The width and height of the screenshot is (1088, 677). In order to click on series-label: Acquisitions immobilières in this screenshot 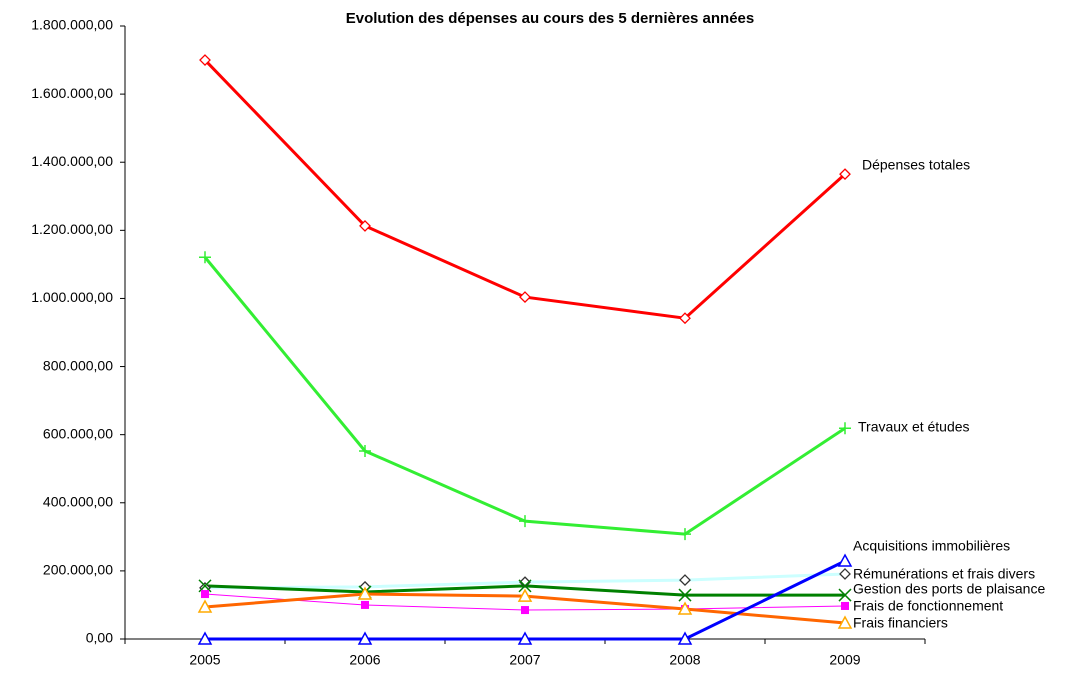, I will do `click(931, 546)`.